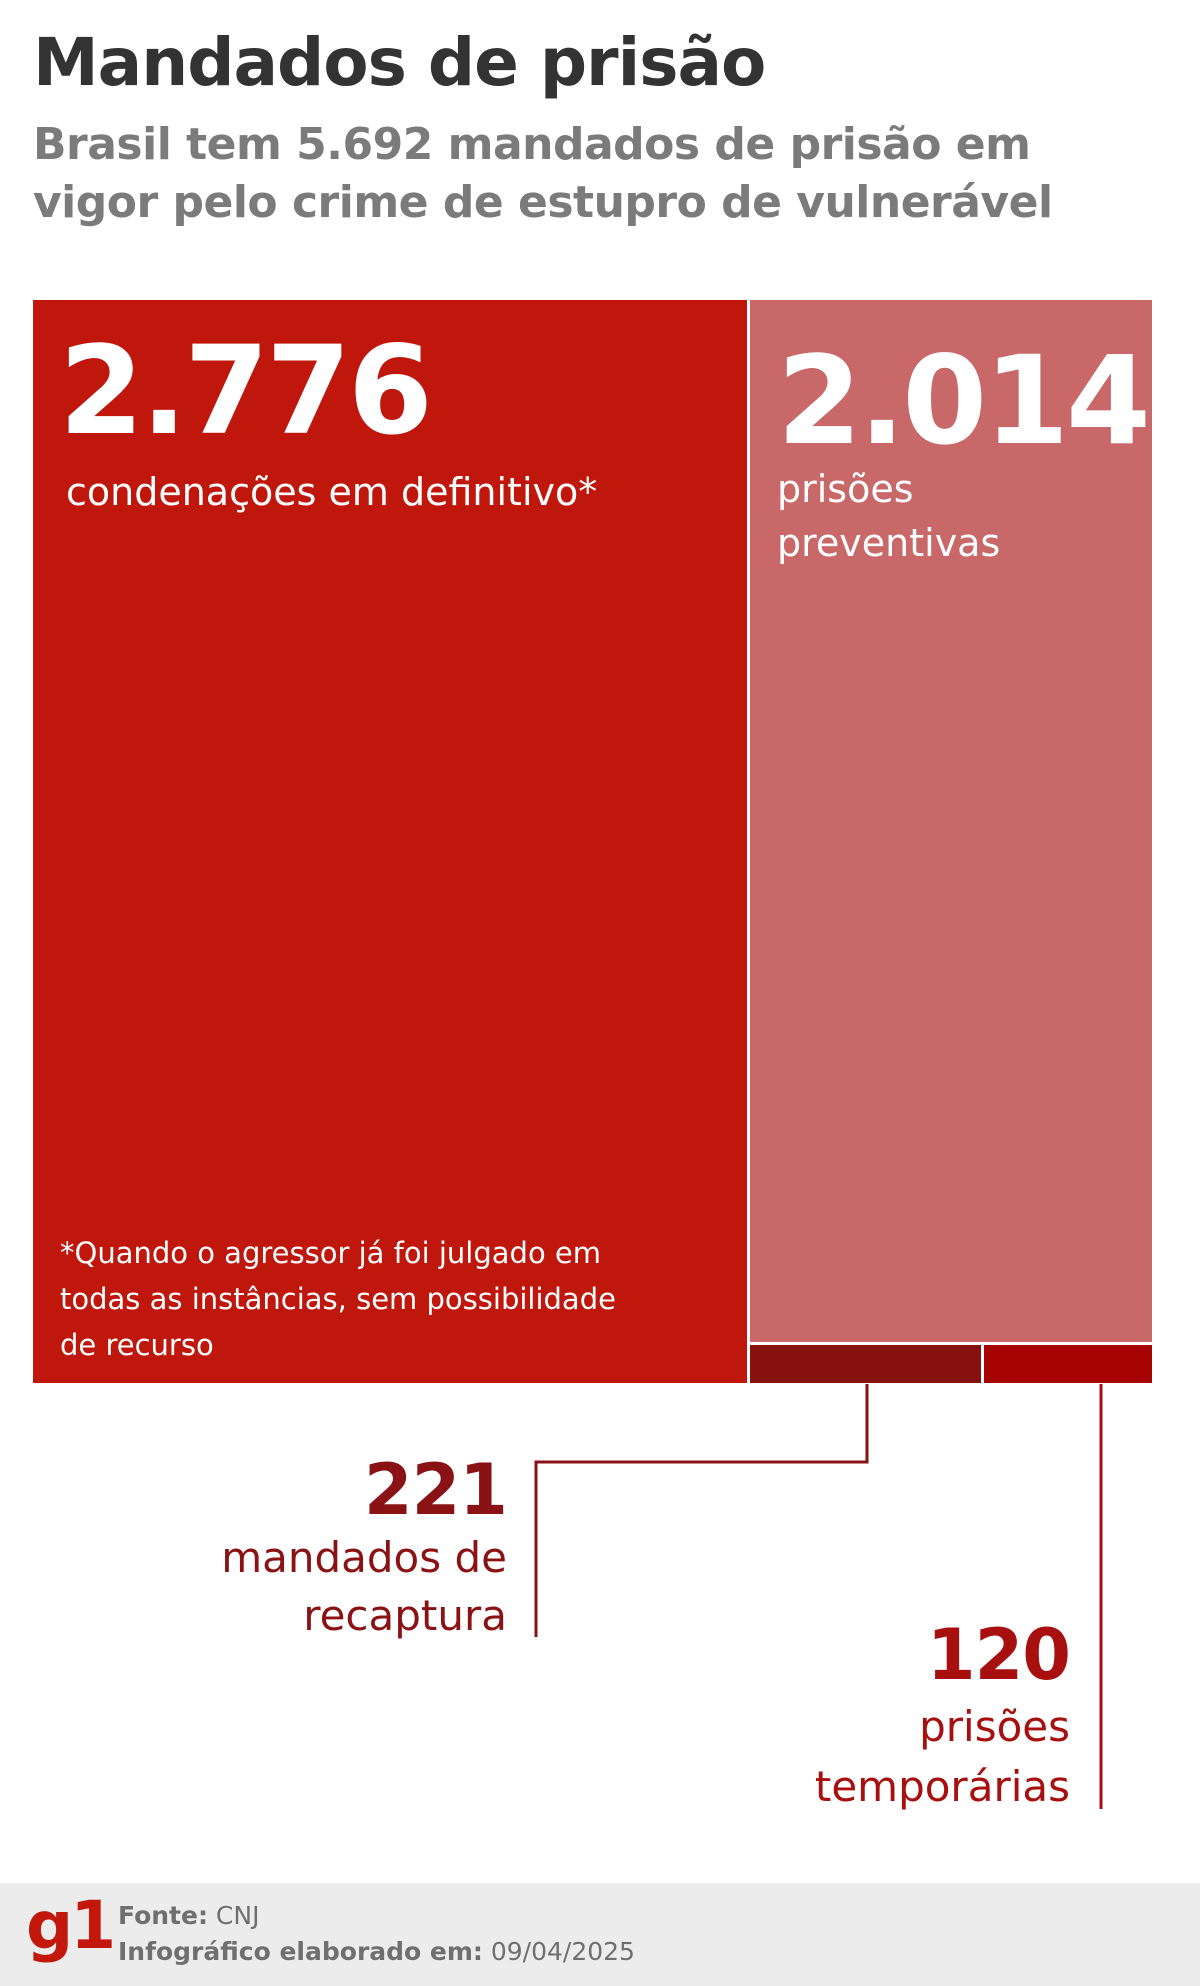 The height and width of the screenshot is (1986, 1200). What do you see at coordinates (701, 1510) in the screenshot?
I see `connector-recaptura` at bounding box center [701, 1510].